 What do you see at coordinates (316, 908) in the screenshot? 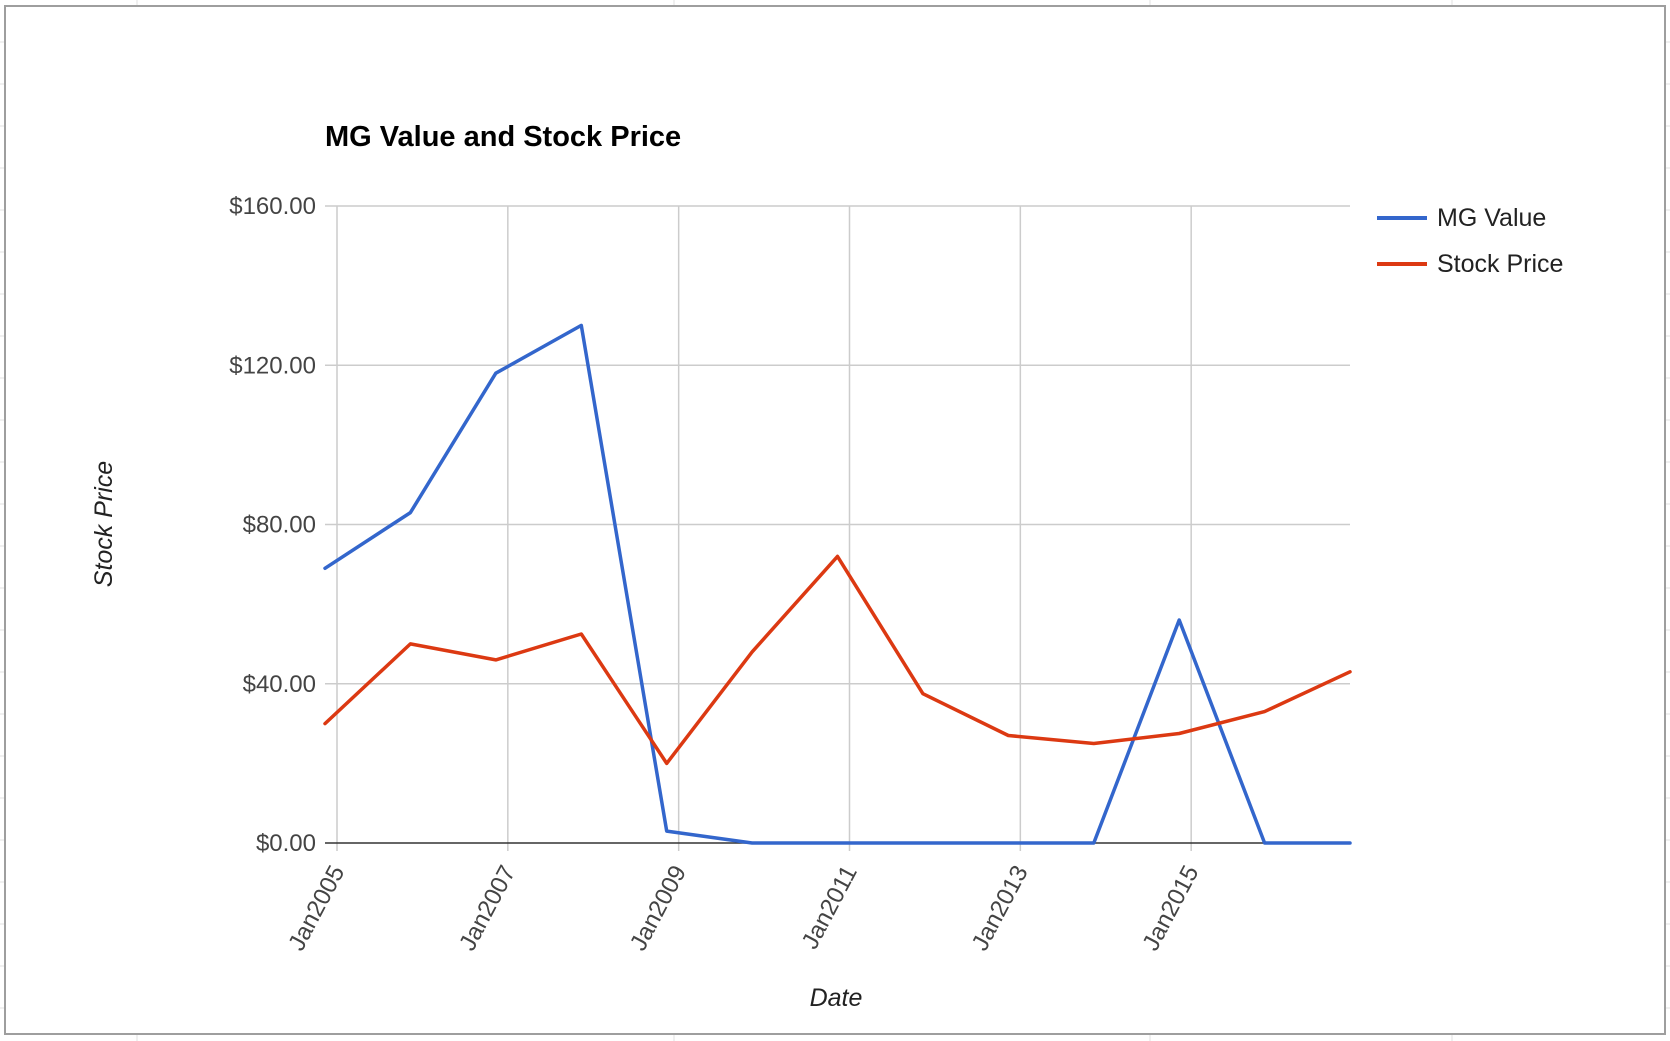
I see `x-tick-label: Jan2005` at bounding box center [316, 908].